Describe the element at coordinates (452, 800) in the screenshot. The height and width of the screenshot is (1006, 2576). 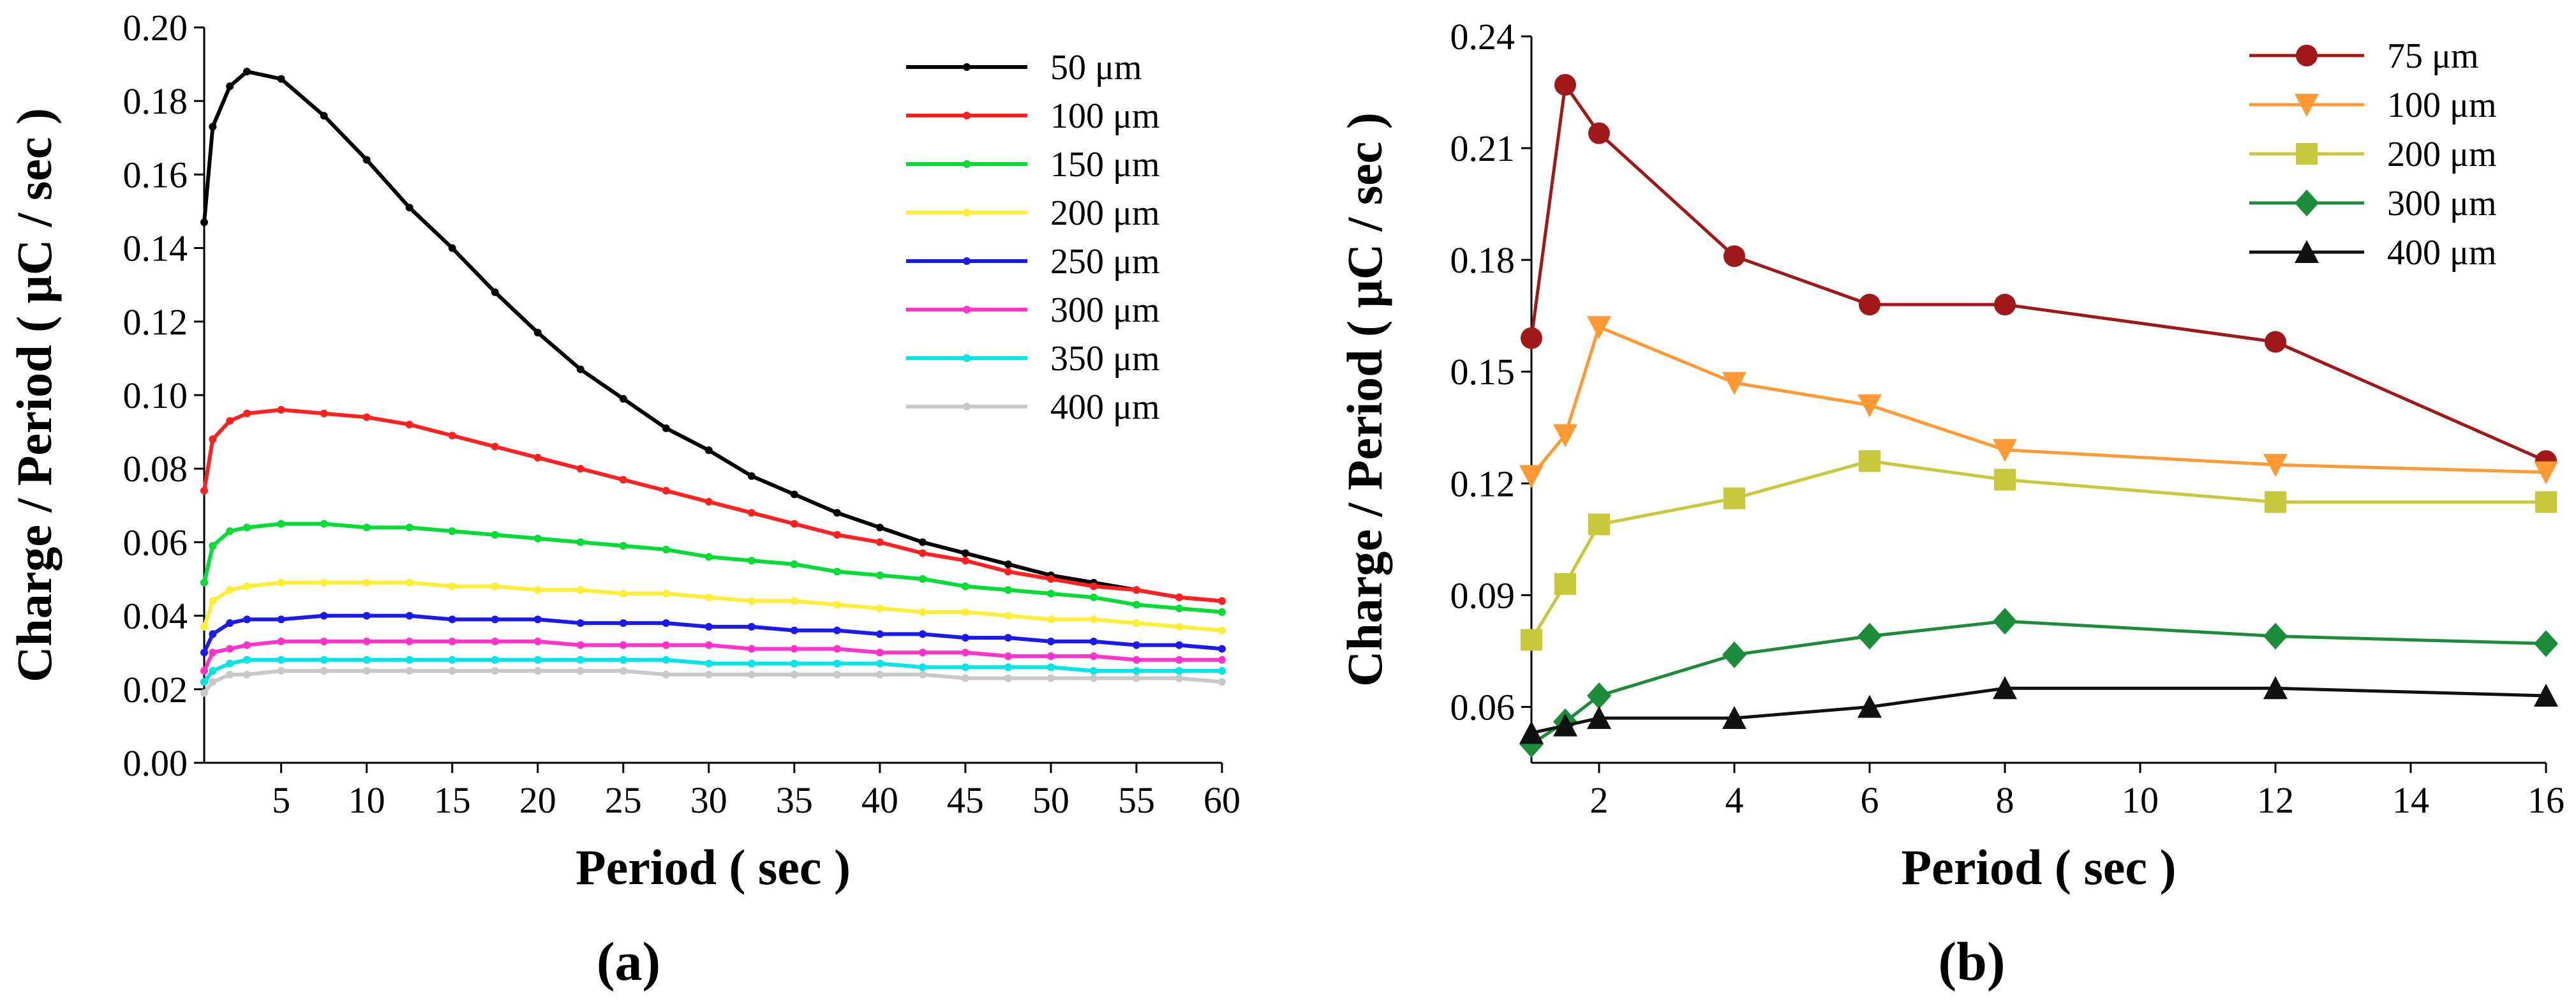
I see `x-tick-label: 15` at that location.